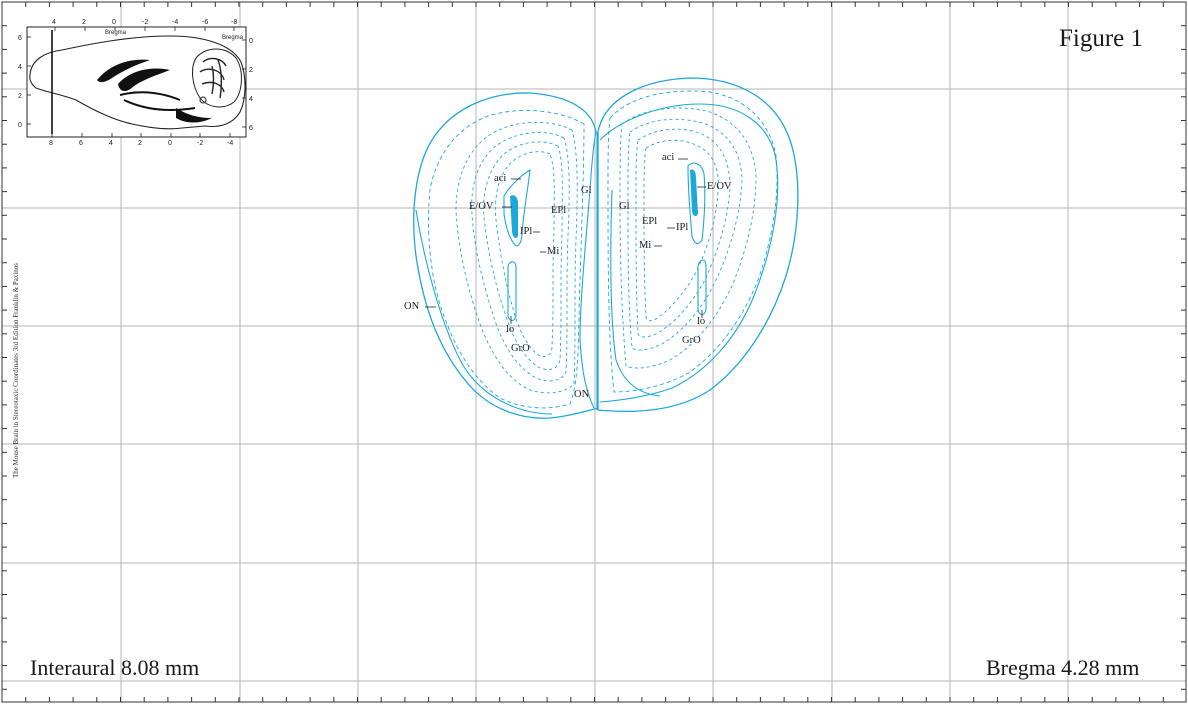 The height and width of the screenshot is (704, 1188). I want to click on right-eov-fill, so click(694, 193).